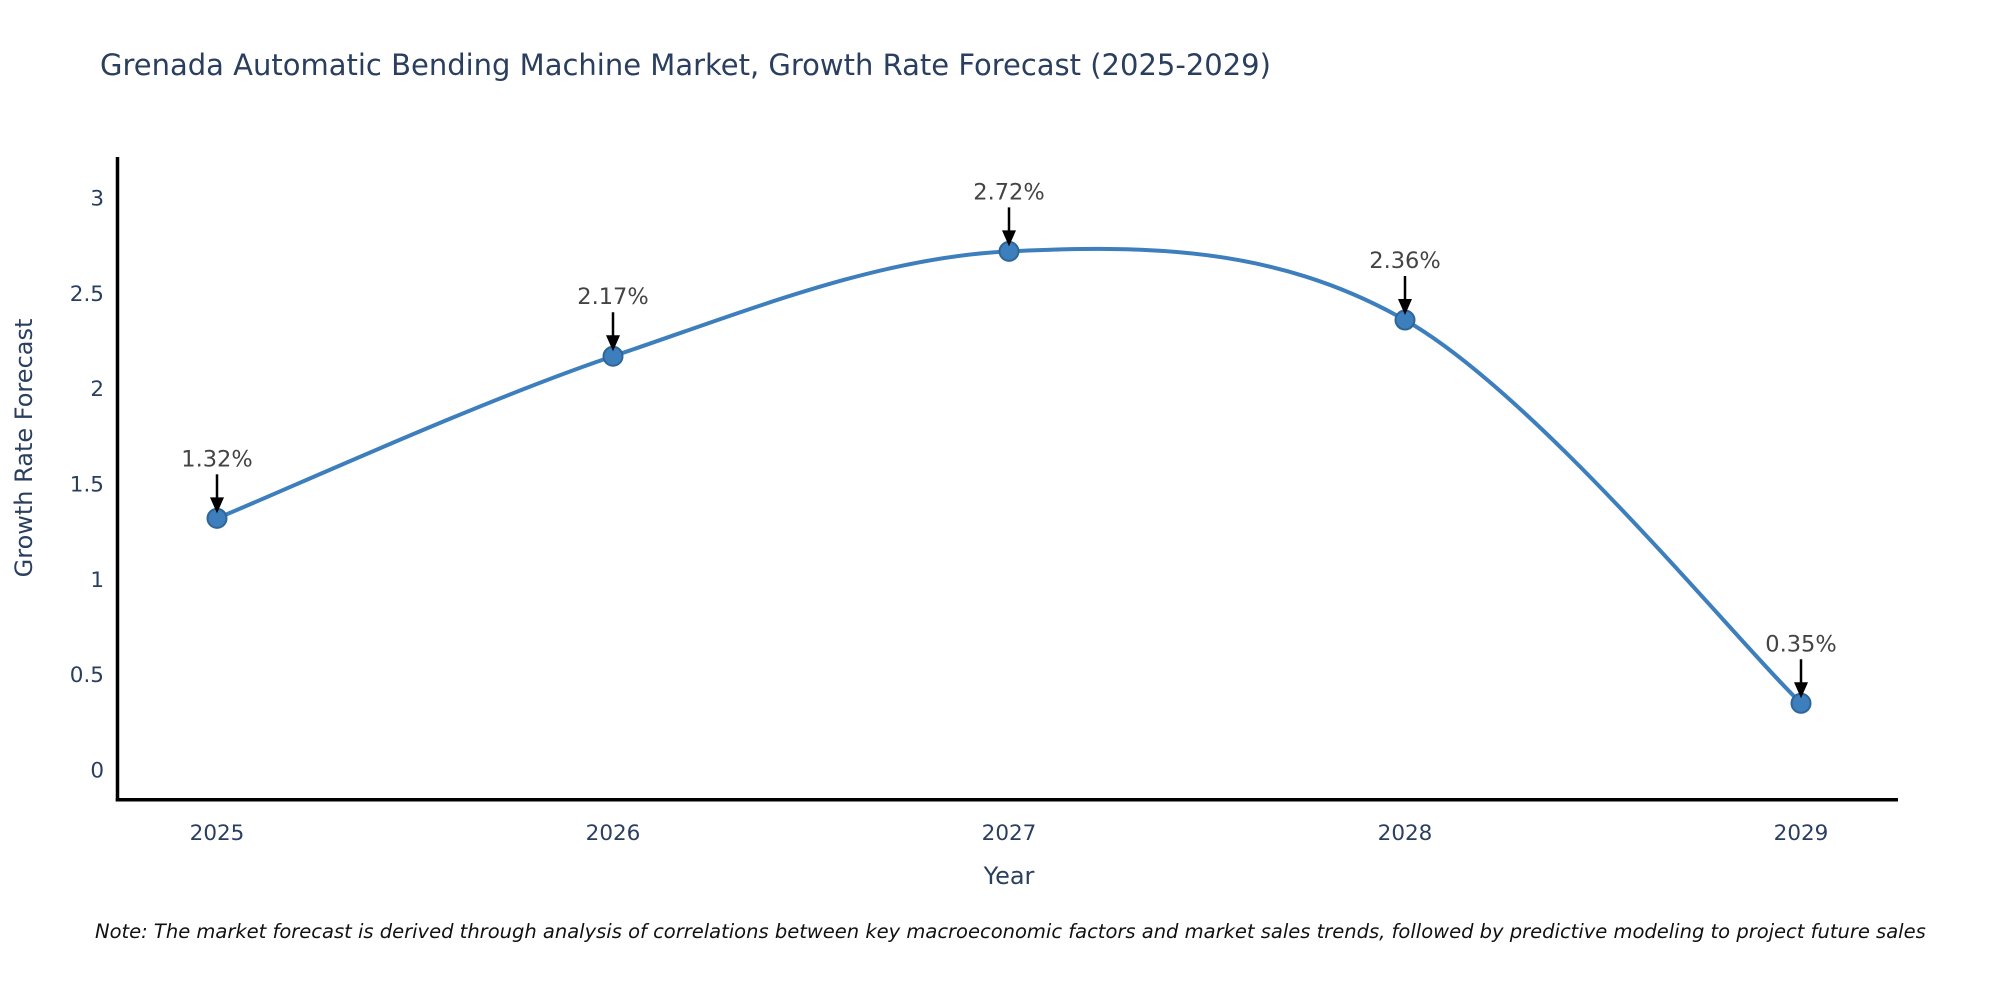  Describe the element at coordinates (24, 448) in the screenshot. I see `y-axis-title: Growth Rate Forecast` at that location.